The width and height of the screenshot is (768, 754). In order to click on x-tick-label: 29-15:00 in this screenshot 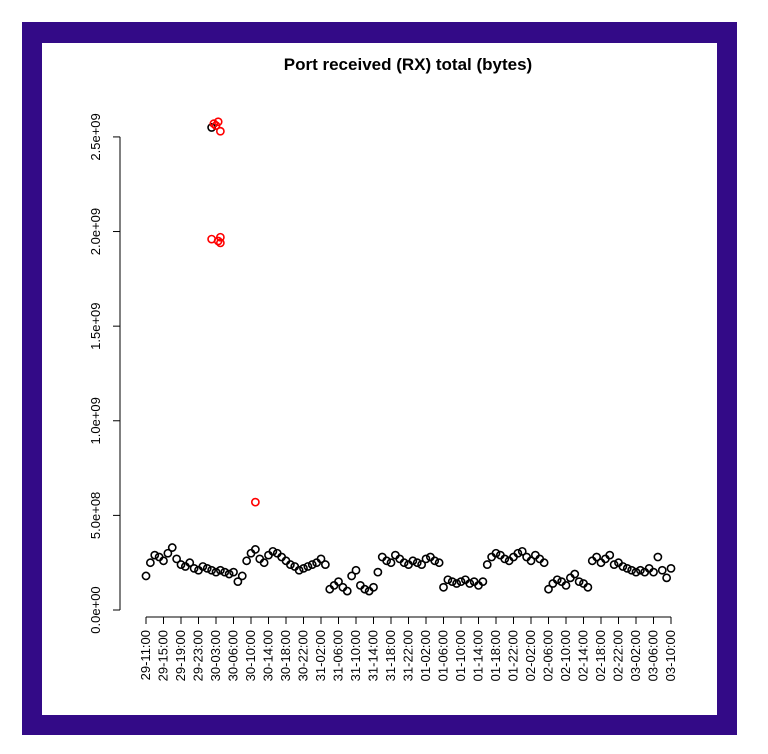, I will do `click(163, 655)`.